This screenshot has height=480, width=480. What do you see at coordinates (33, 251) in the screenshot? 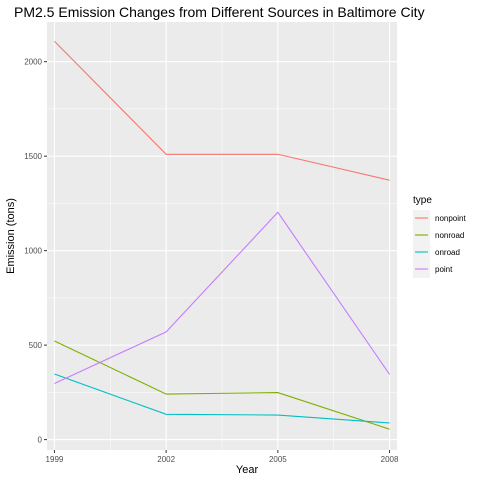
I see `y-tick-label: 1000` at bounding box center [33, 251].